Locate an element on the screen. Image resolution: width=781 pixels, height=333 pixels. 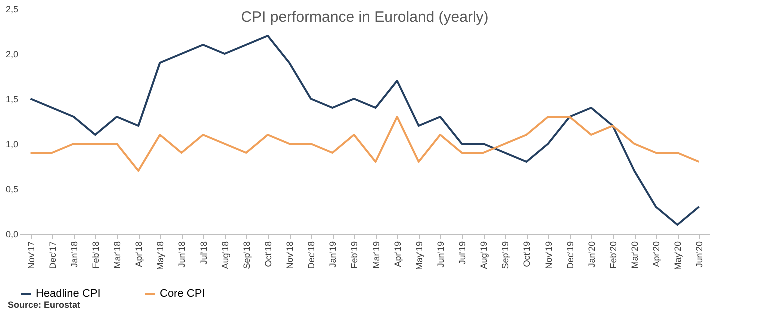
x-tick-label: Jun'18 is located at coordinates (182, 255).